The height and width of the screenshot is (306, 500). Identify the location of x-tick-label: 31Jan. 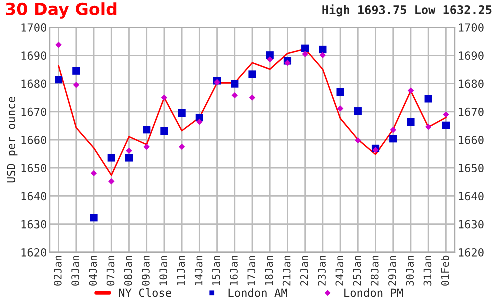
(428, 271).